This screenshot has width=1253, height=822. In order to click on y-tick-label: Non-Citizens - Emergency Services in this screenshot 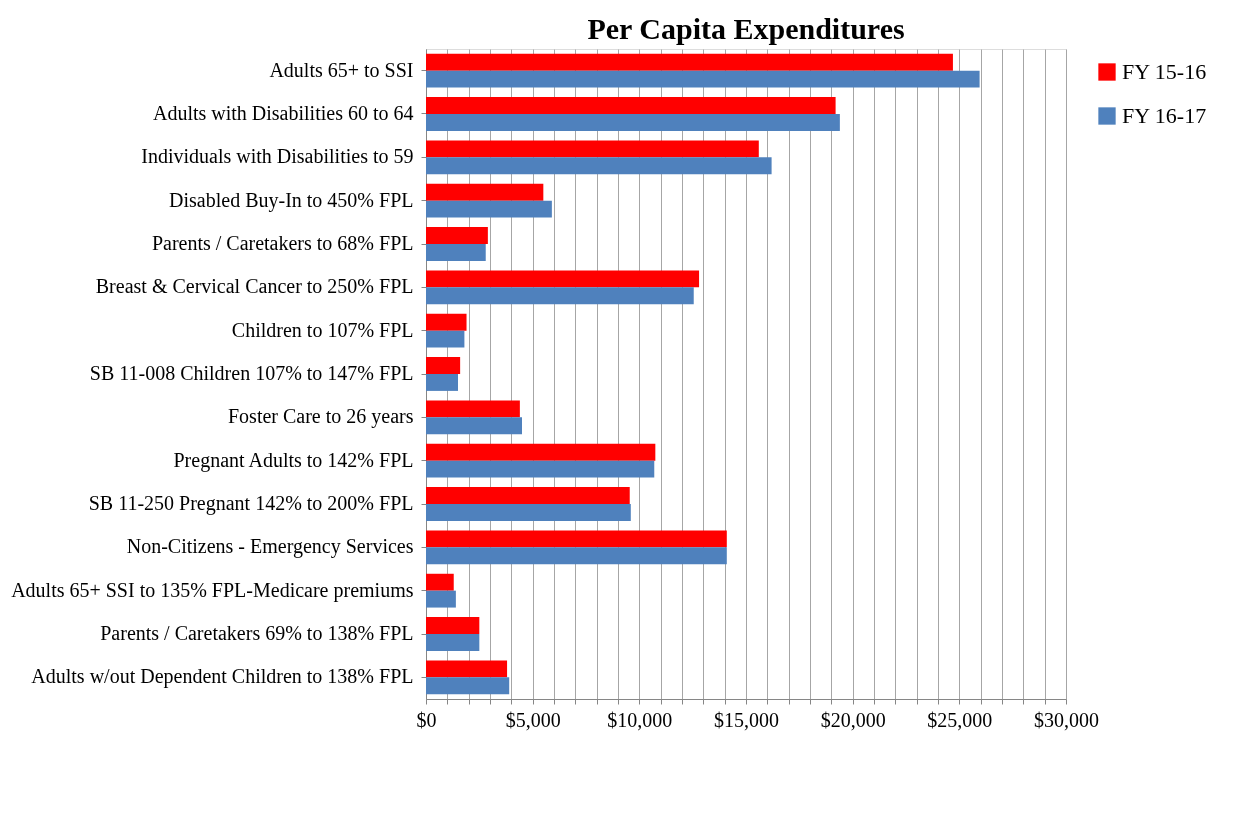, I will do `click(270, 547)`.